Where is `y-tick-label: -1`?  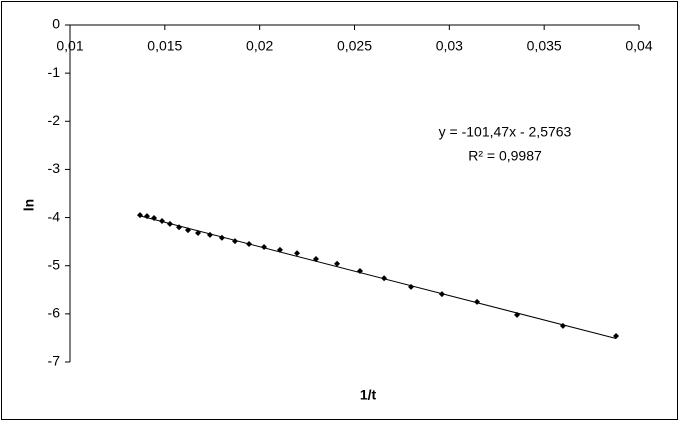 y-tick-label: -1 is located at coordinates (54, 72).